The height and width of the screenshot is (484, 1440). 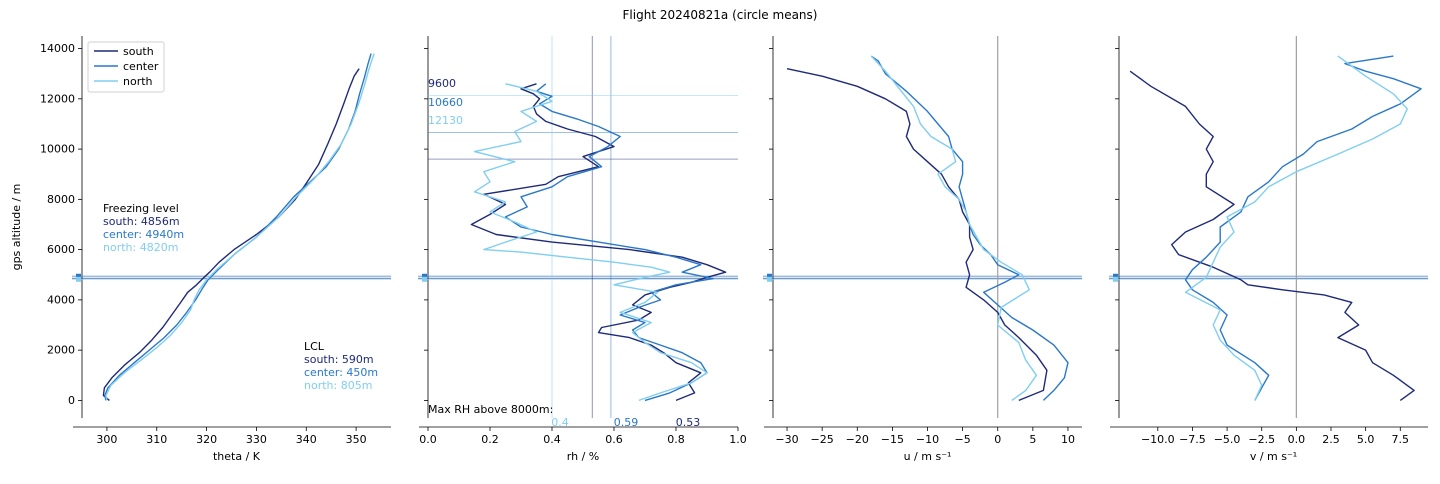 I want to click on y-tick-label: 10000, so click(x=57, y=149).